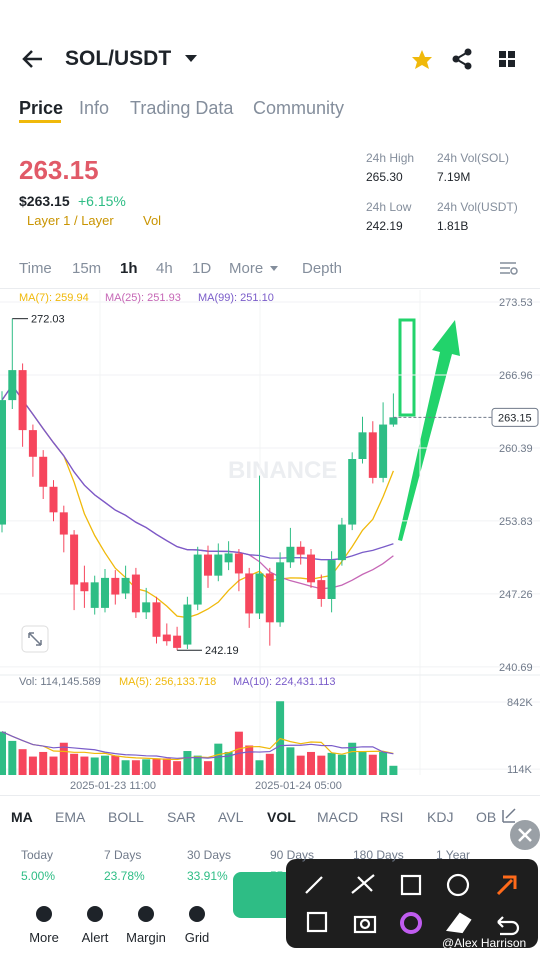 This screenshot has width=540, height=960. Describe the element at coordinates (292, 855) in the screenshot. I see `perf-label: 90 Days` at that location.